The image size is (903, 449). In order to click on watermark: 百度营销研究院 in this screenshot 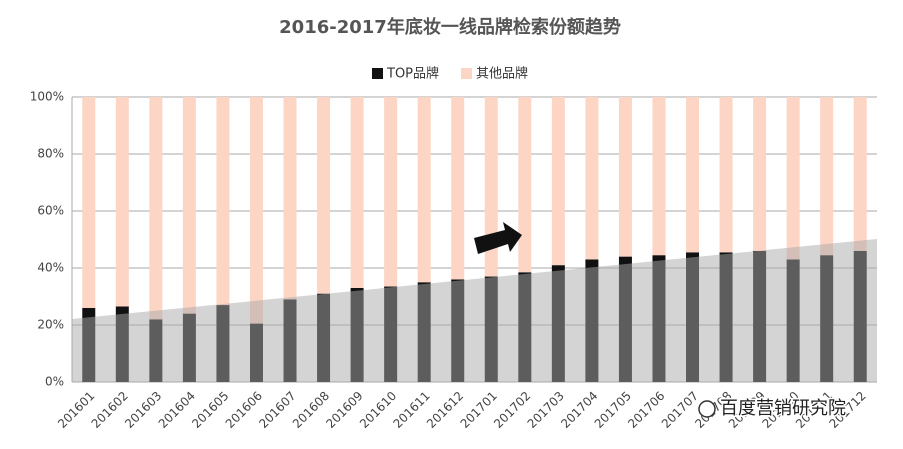, I will do `click(783, 408)`.